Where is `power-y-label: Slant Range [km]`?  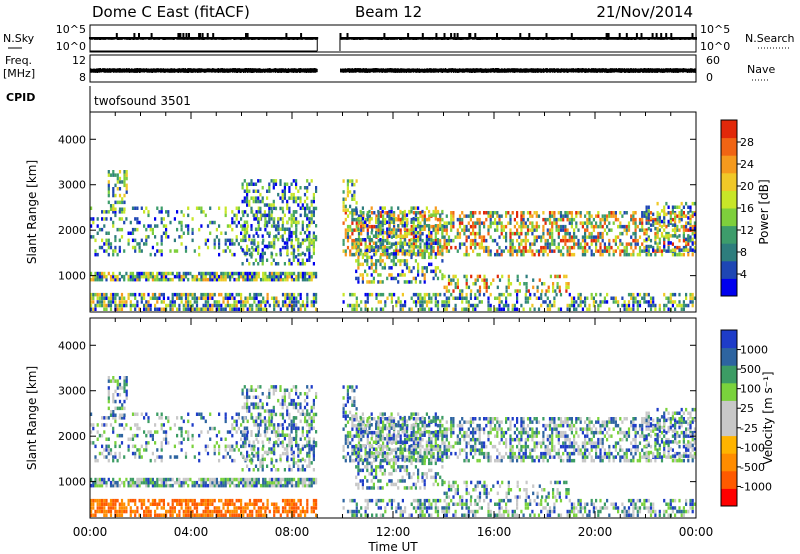
power-y-label: Slant Range [km] is located at coordinates (32, 212).